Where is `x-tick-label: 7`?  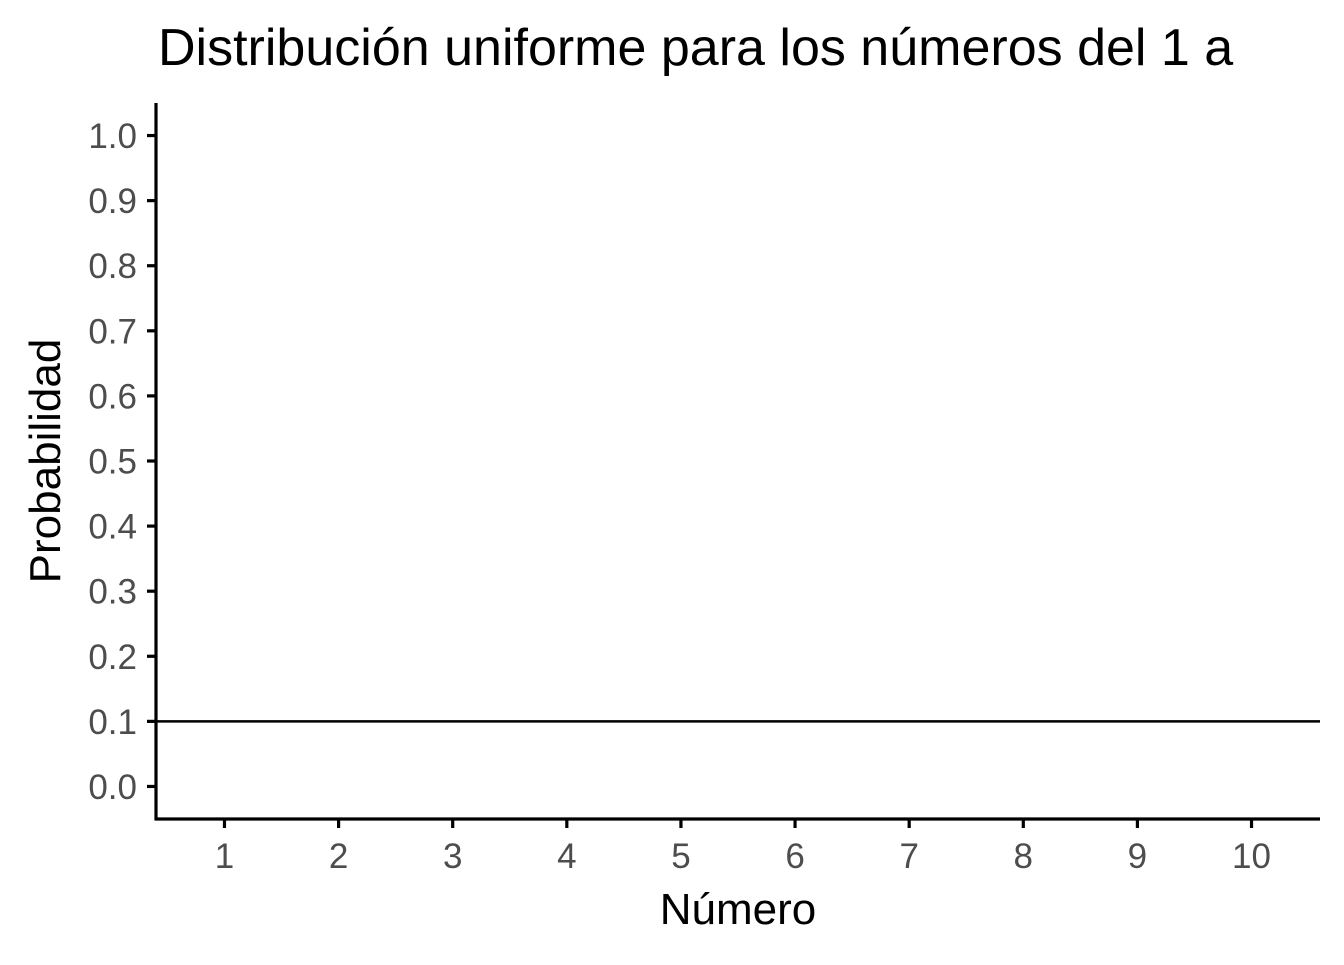
x-tick-label: 7 is located at coordinates (908, 856).